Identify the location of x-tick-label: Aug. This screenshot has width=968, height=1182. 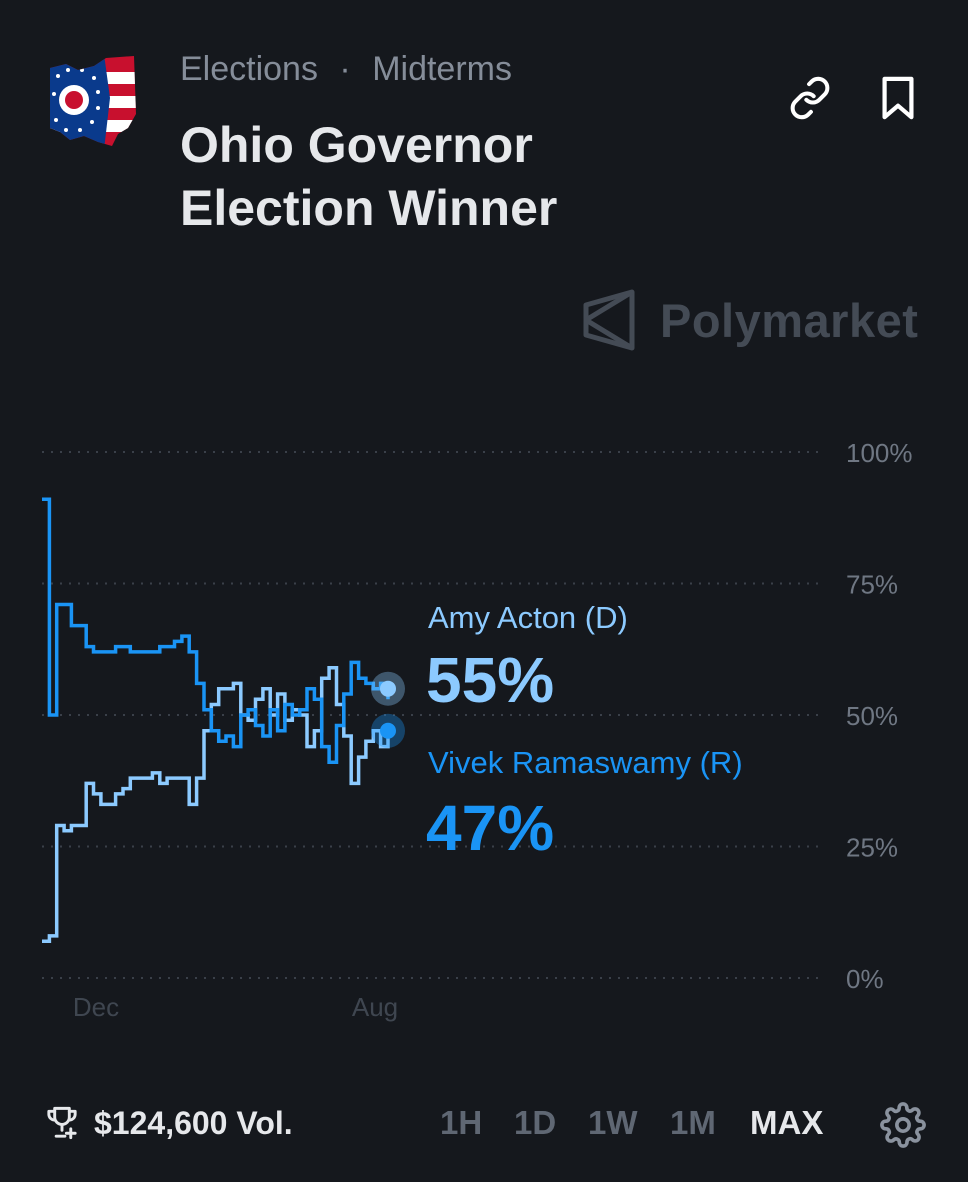
(375, 1007).